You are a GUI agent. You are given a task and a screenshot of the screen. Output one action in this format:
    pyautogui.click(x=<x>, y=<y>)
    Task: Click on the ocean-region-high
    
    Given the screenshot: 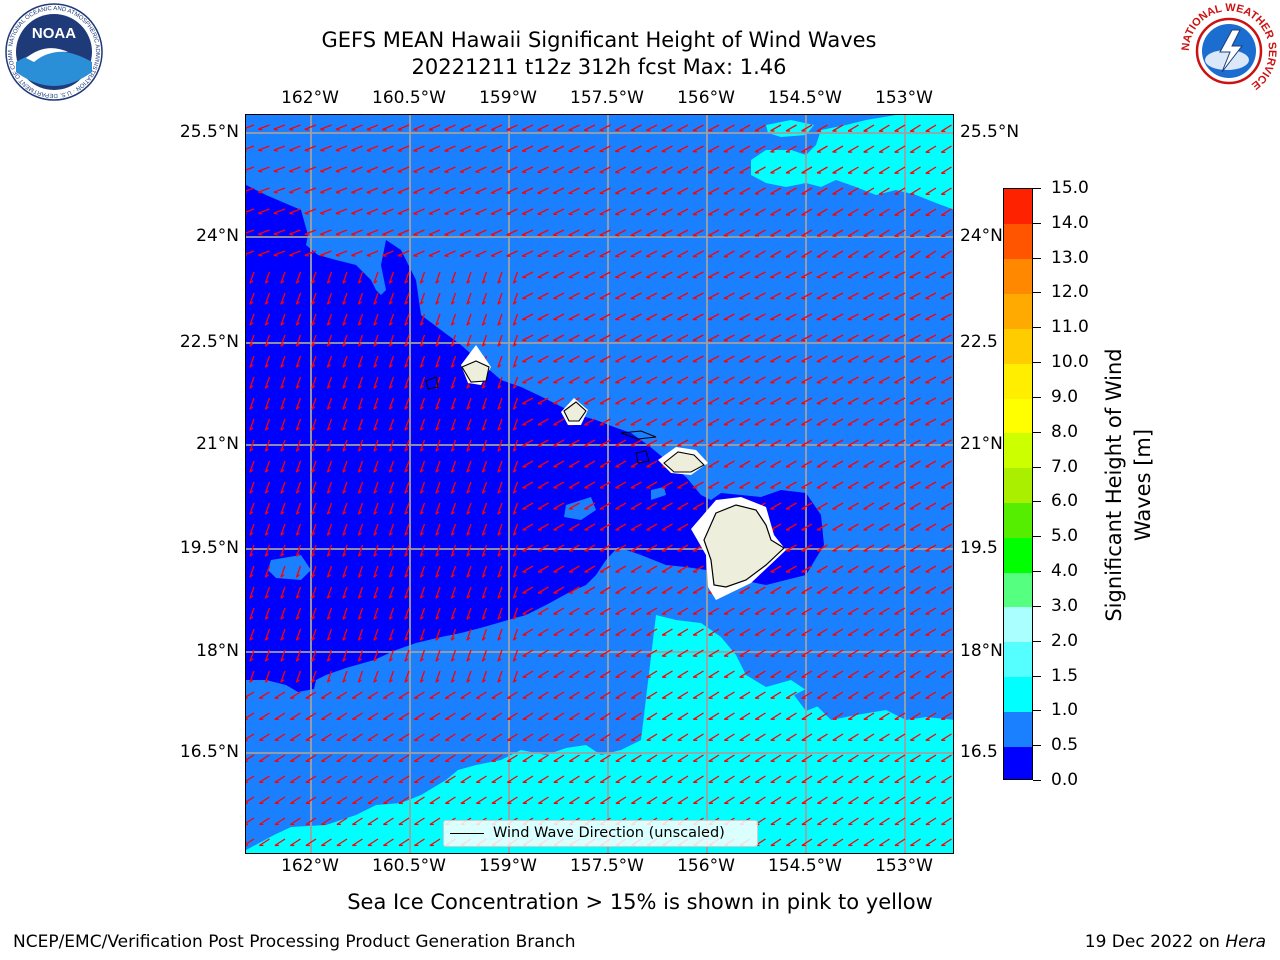 What is the action you would take?
    pyautogui.click(x=599, y=734)
    